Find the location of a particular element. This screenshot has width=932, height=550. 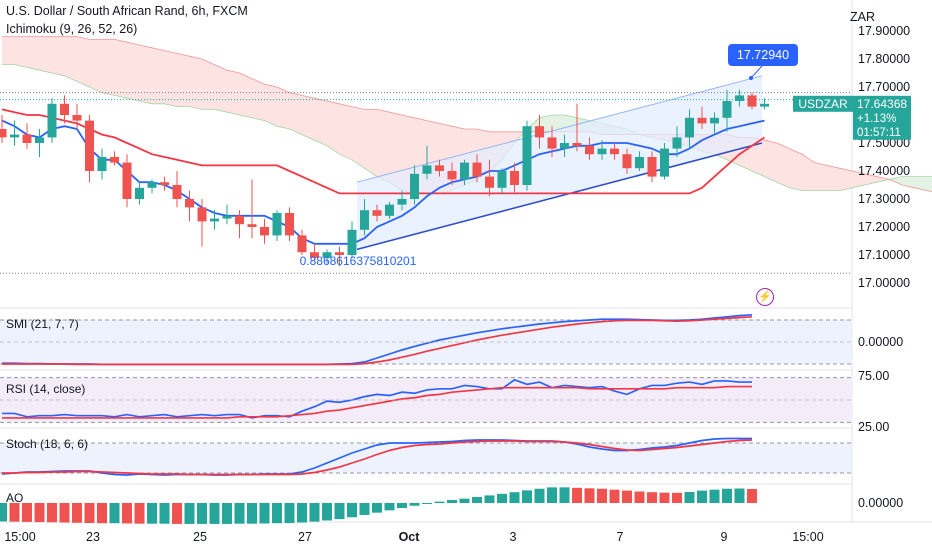

rsi-ma-line is located at coordinates (377, 402).